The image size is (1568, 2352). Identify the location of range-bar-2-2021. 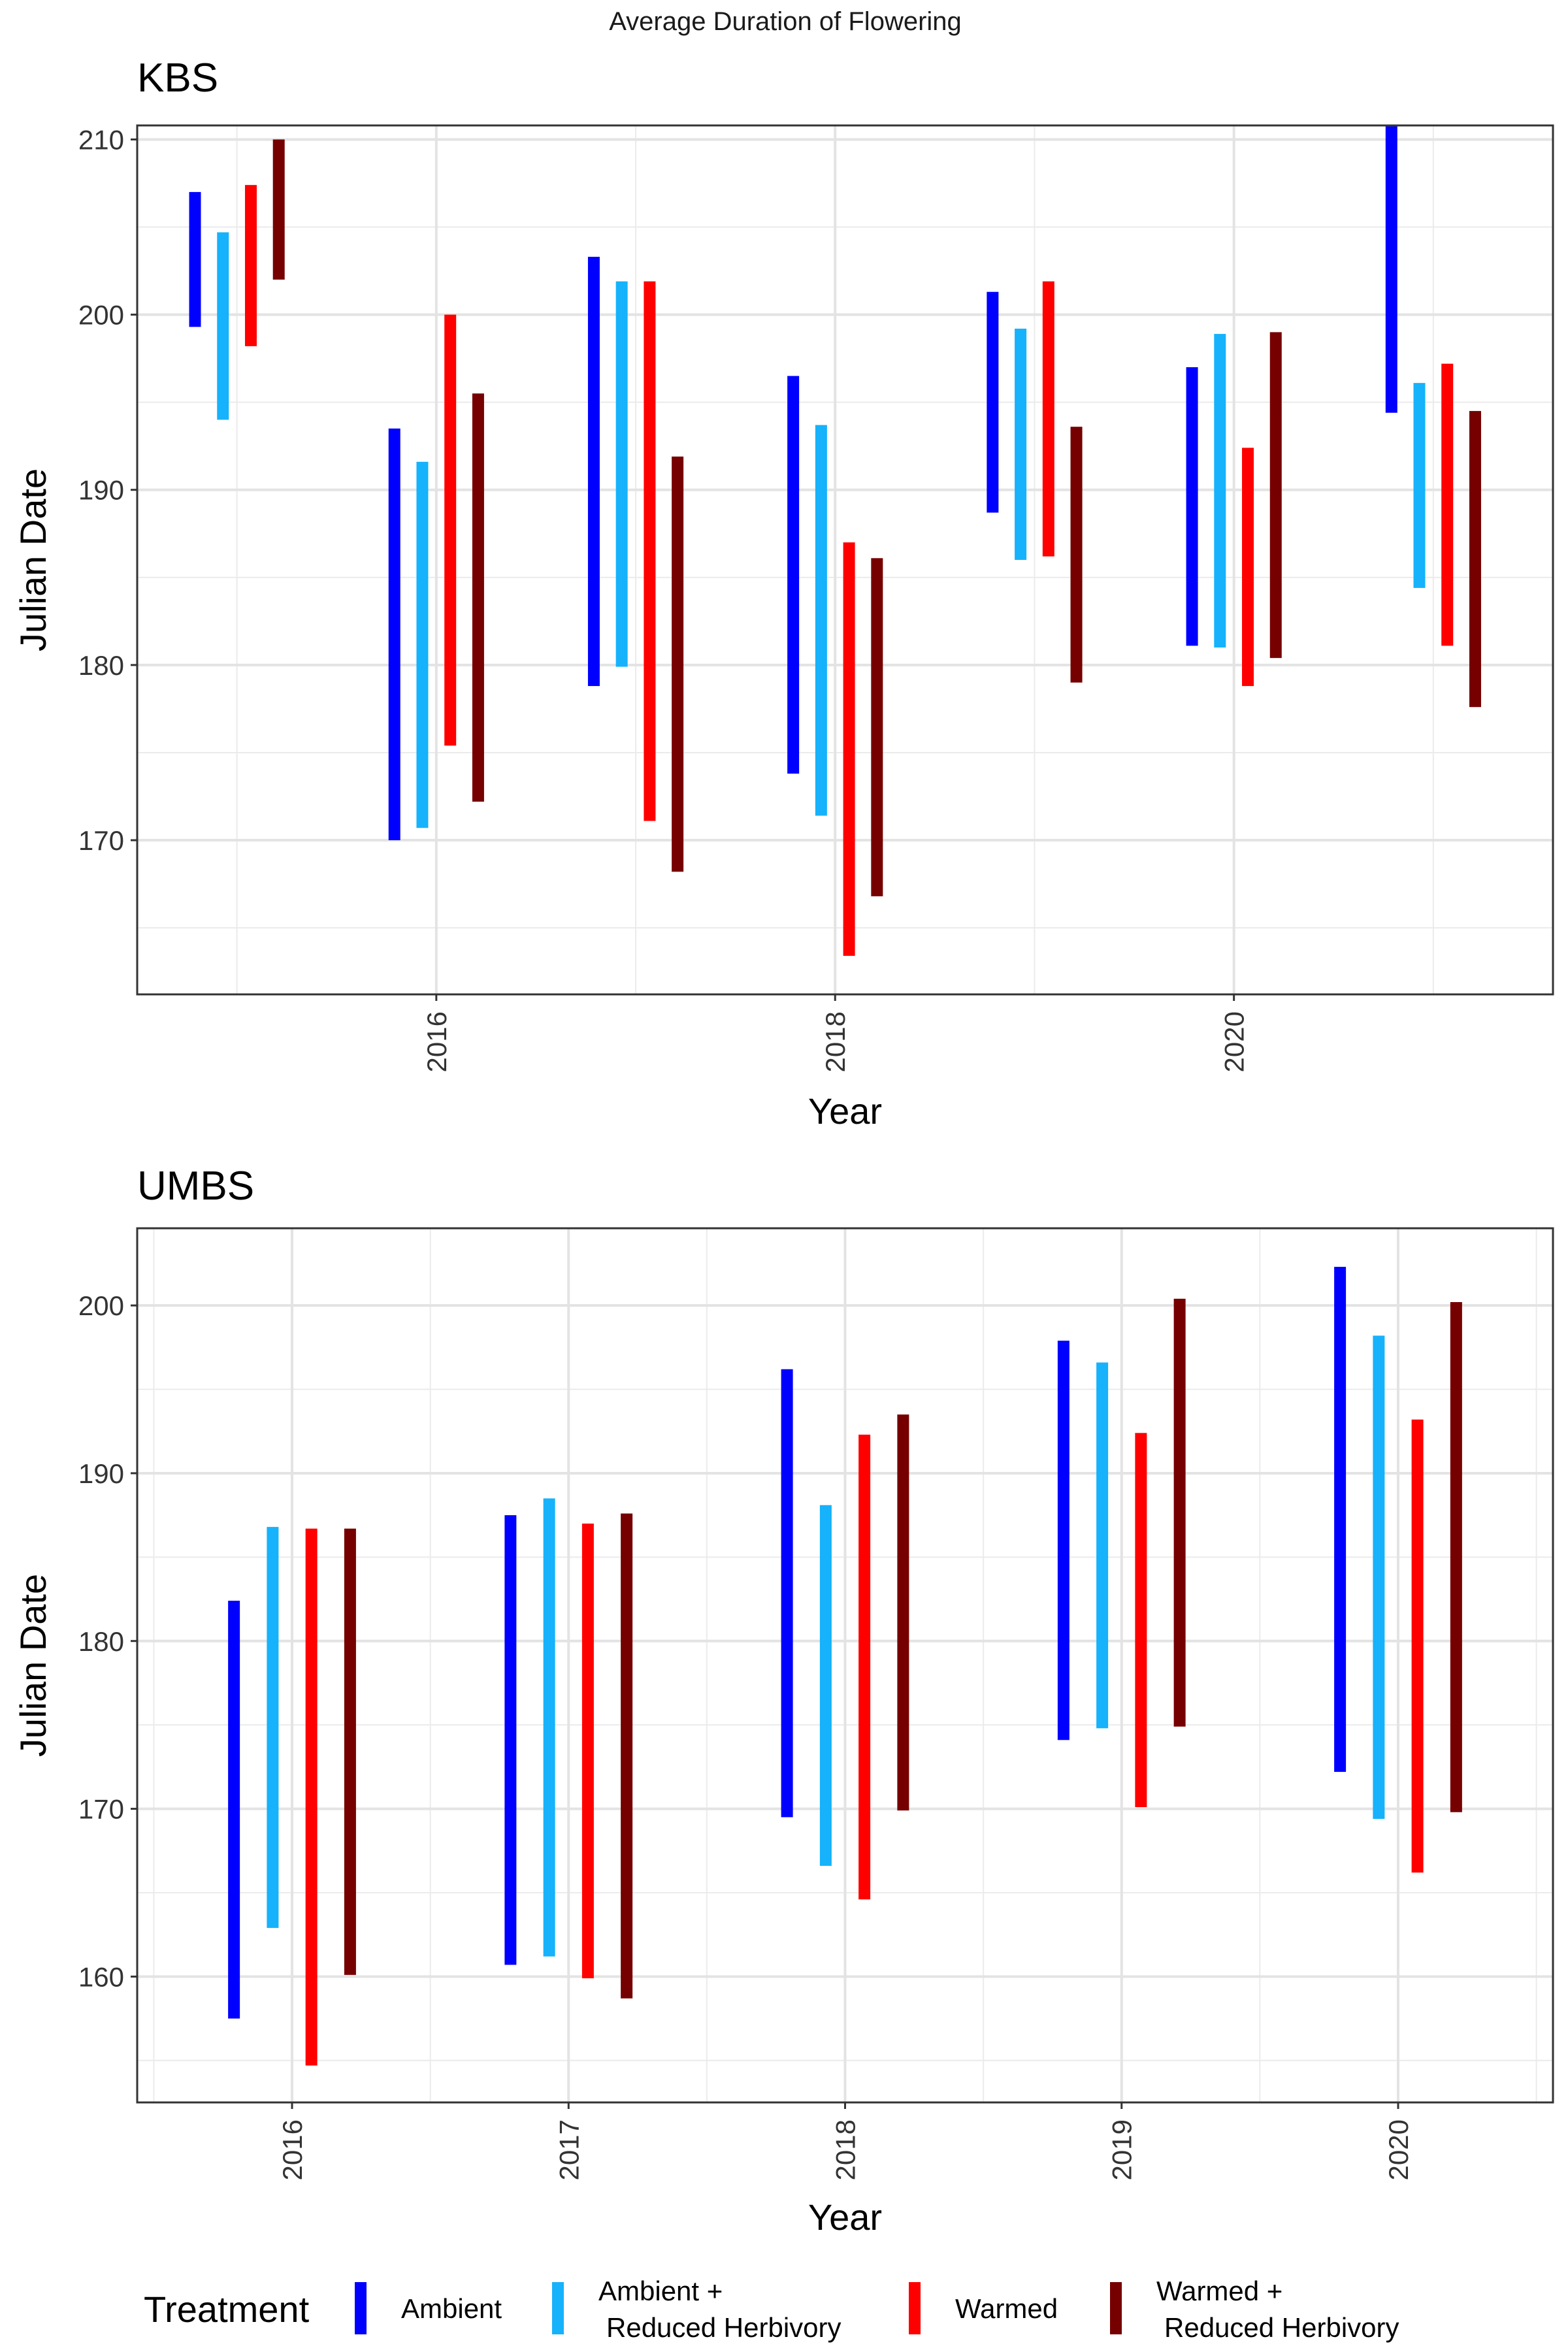
(1419, 485).